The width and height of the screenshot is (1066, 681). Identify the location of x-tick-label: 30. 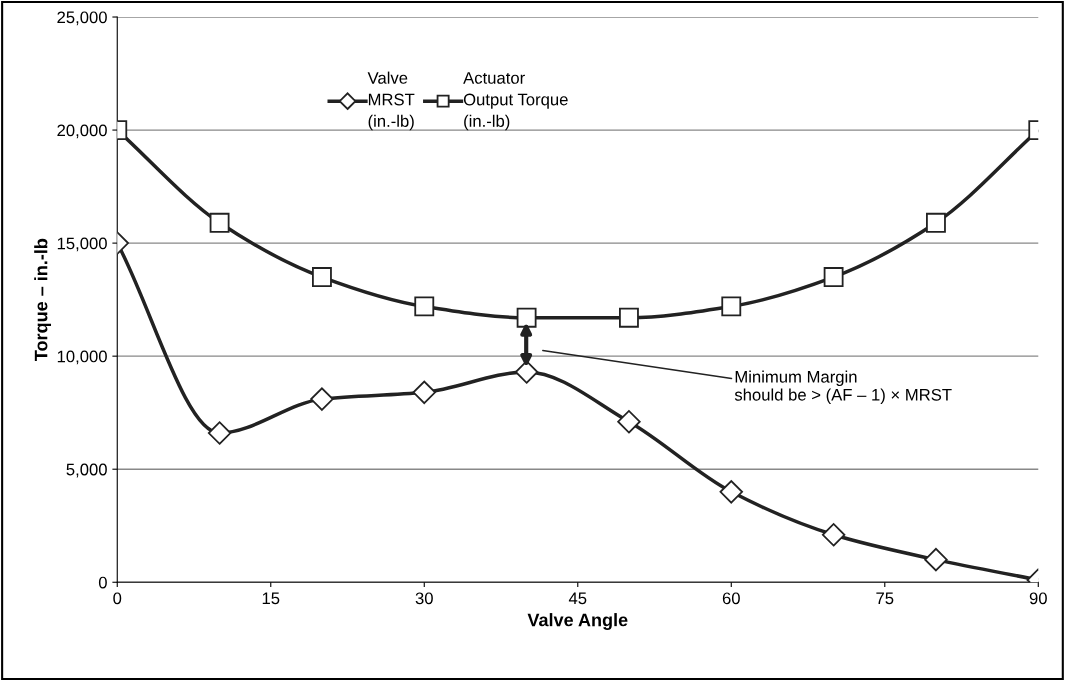
(424, 598).